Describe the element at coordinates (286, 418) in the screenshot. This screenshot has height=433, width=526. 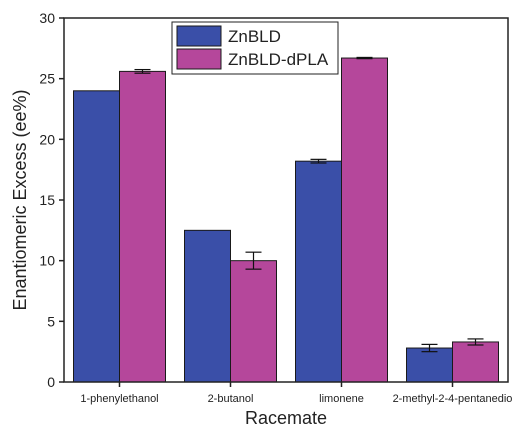
I see `x-axis-title: Racemate` at that location.